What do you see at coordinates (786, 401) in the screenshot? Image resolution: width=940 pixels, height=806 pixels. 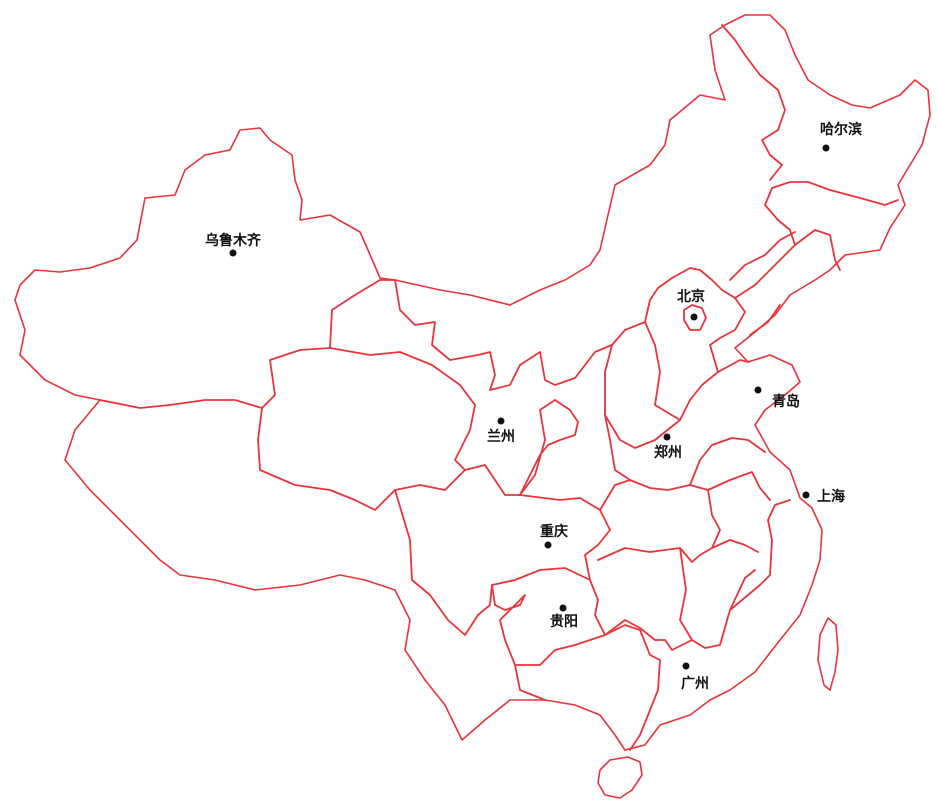 I see `city-label: 青岛` at bounding box center [786, 401].